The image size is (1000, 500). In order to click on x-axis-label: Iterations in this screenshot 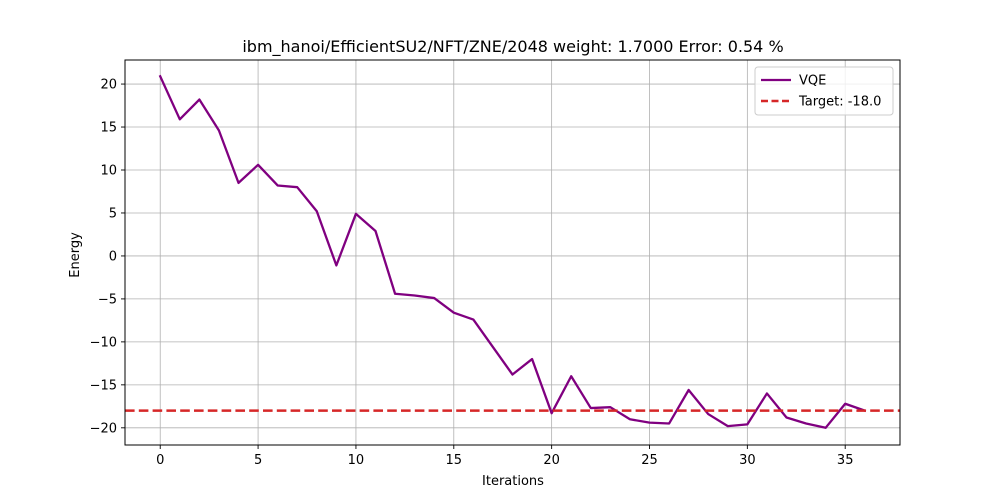, I will do `click(513, 481)`.